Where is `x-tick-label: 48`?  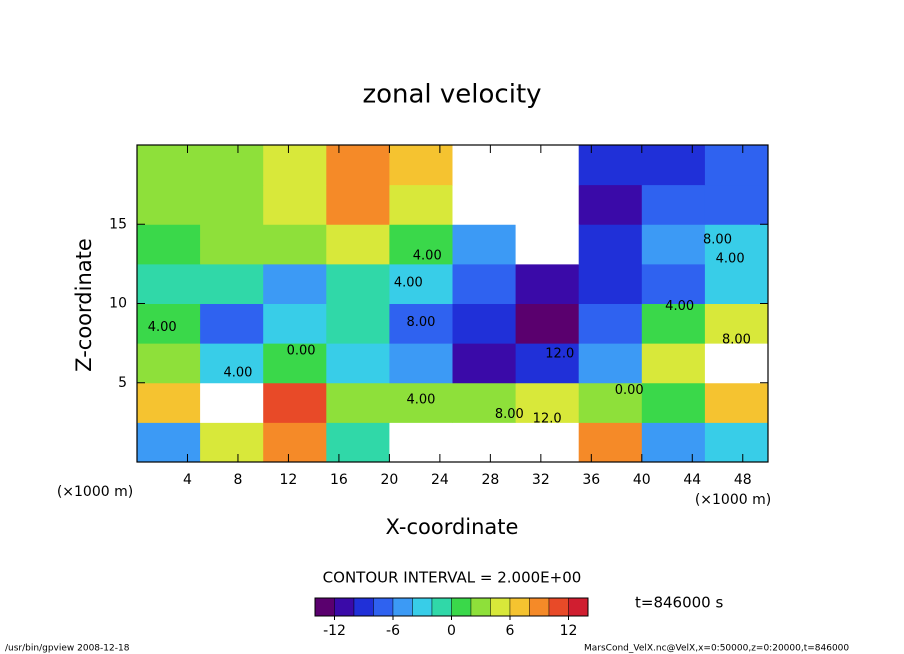 x-tick-label: 48 is located at coordinates (743, 480).